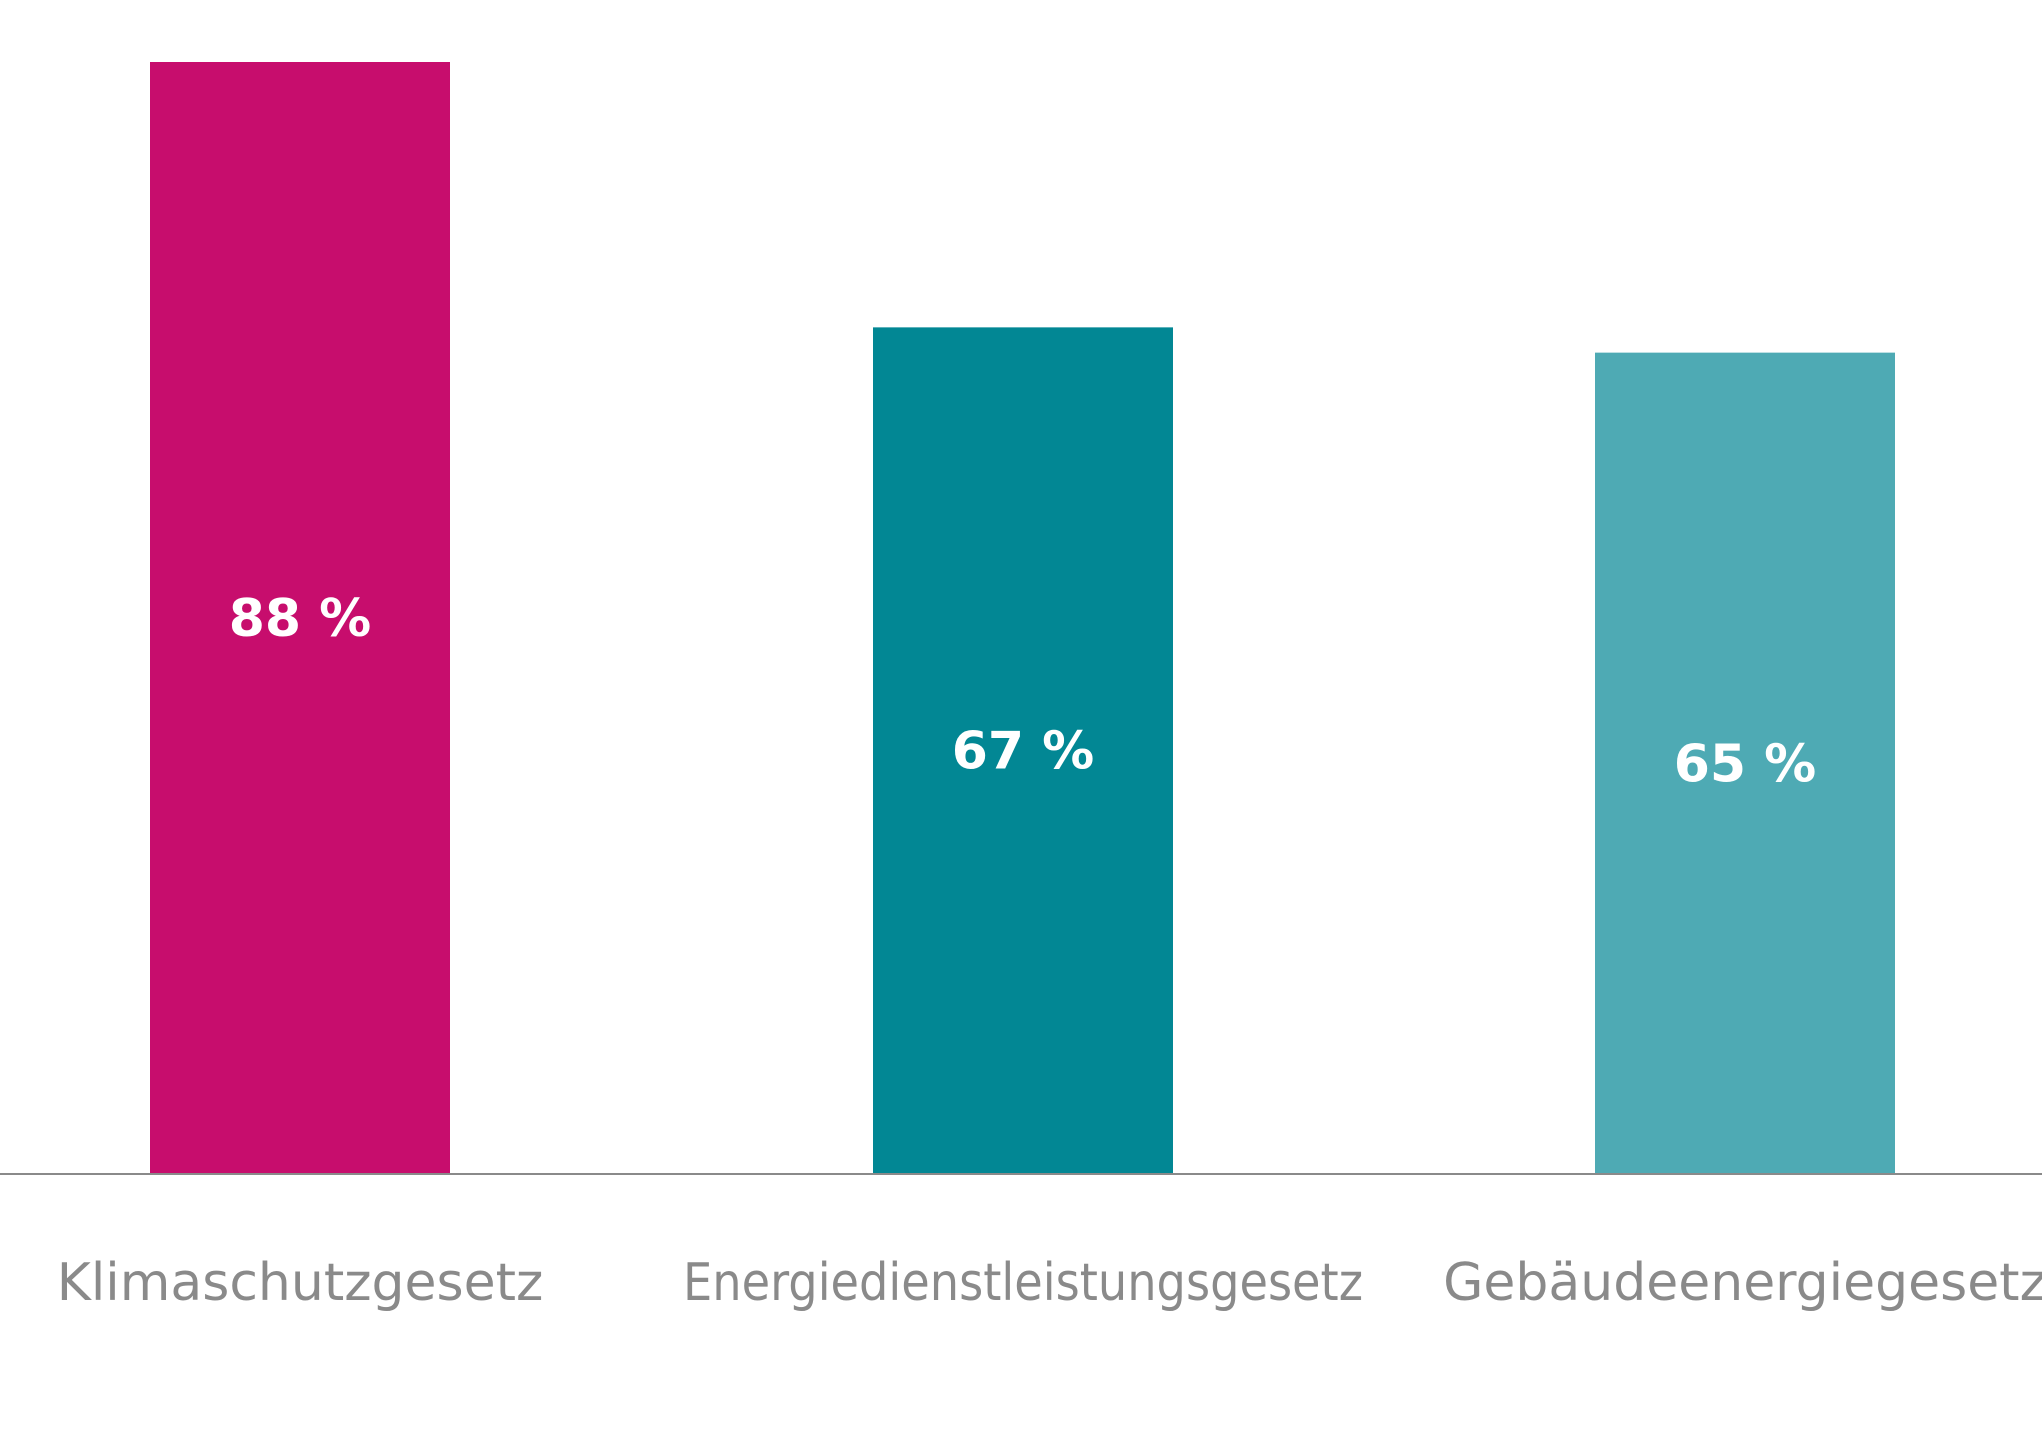 This screenshot has width=2042, height=1450. I want to click on value-labels-group: 88 % 67 % 65 %, so click(1023, 691).